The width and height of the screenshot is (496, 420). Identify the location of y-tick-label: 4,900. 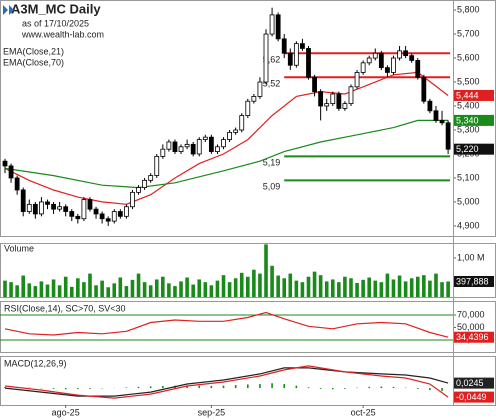
(468, 225).